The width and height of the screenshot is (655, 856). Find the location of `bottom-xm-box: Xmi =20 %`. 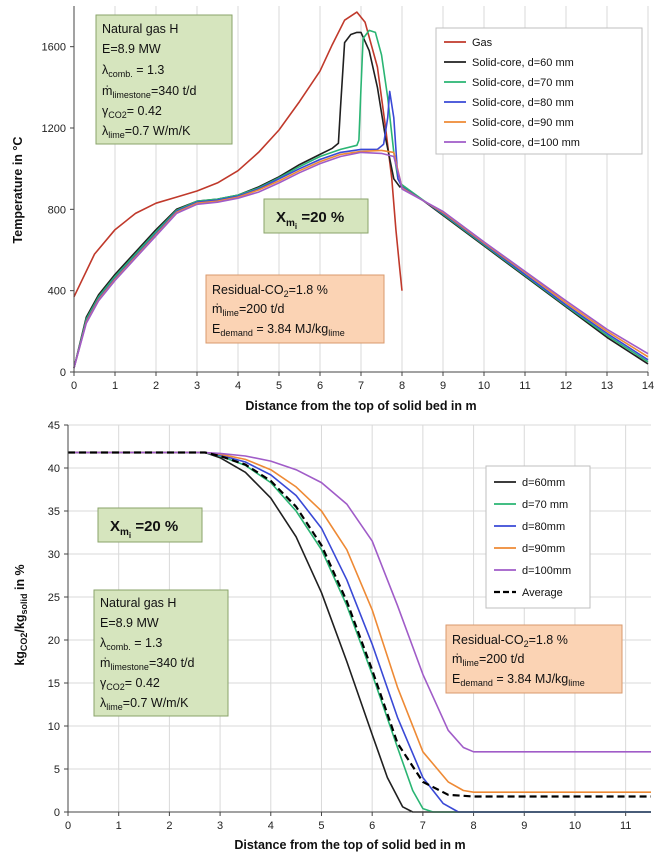

bottom-xm-box: Xmi =20 % is located at coordinates (150, 525).